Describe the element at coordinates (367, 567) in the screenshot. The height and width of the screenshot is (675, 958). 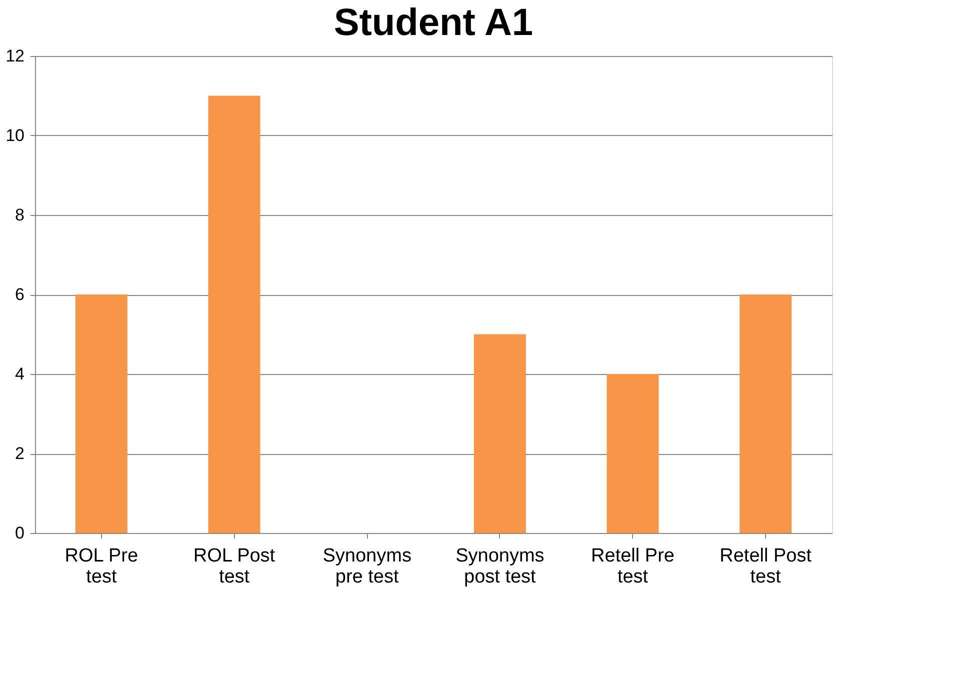
I see `x-tick-label: Synonyms pre test` at that location.